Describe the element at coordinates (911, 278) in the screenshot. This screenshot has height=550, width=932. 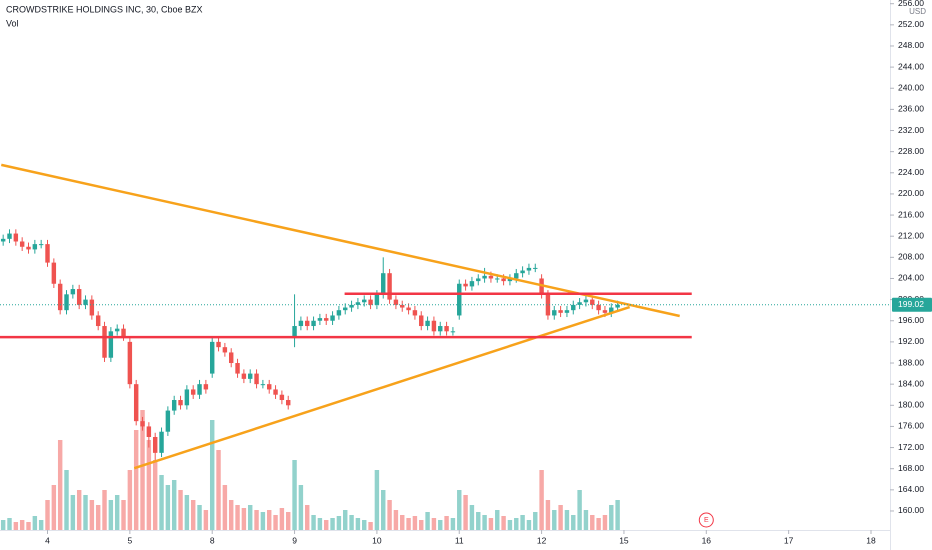
I see `y-tick-label: 204.00` at that location.